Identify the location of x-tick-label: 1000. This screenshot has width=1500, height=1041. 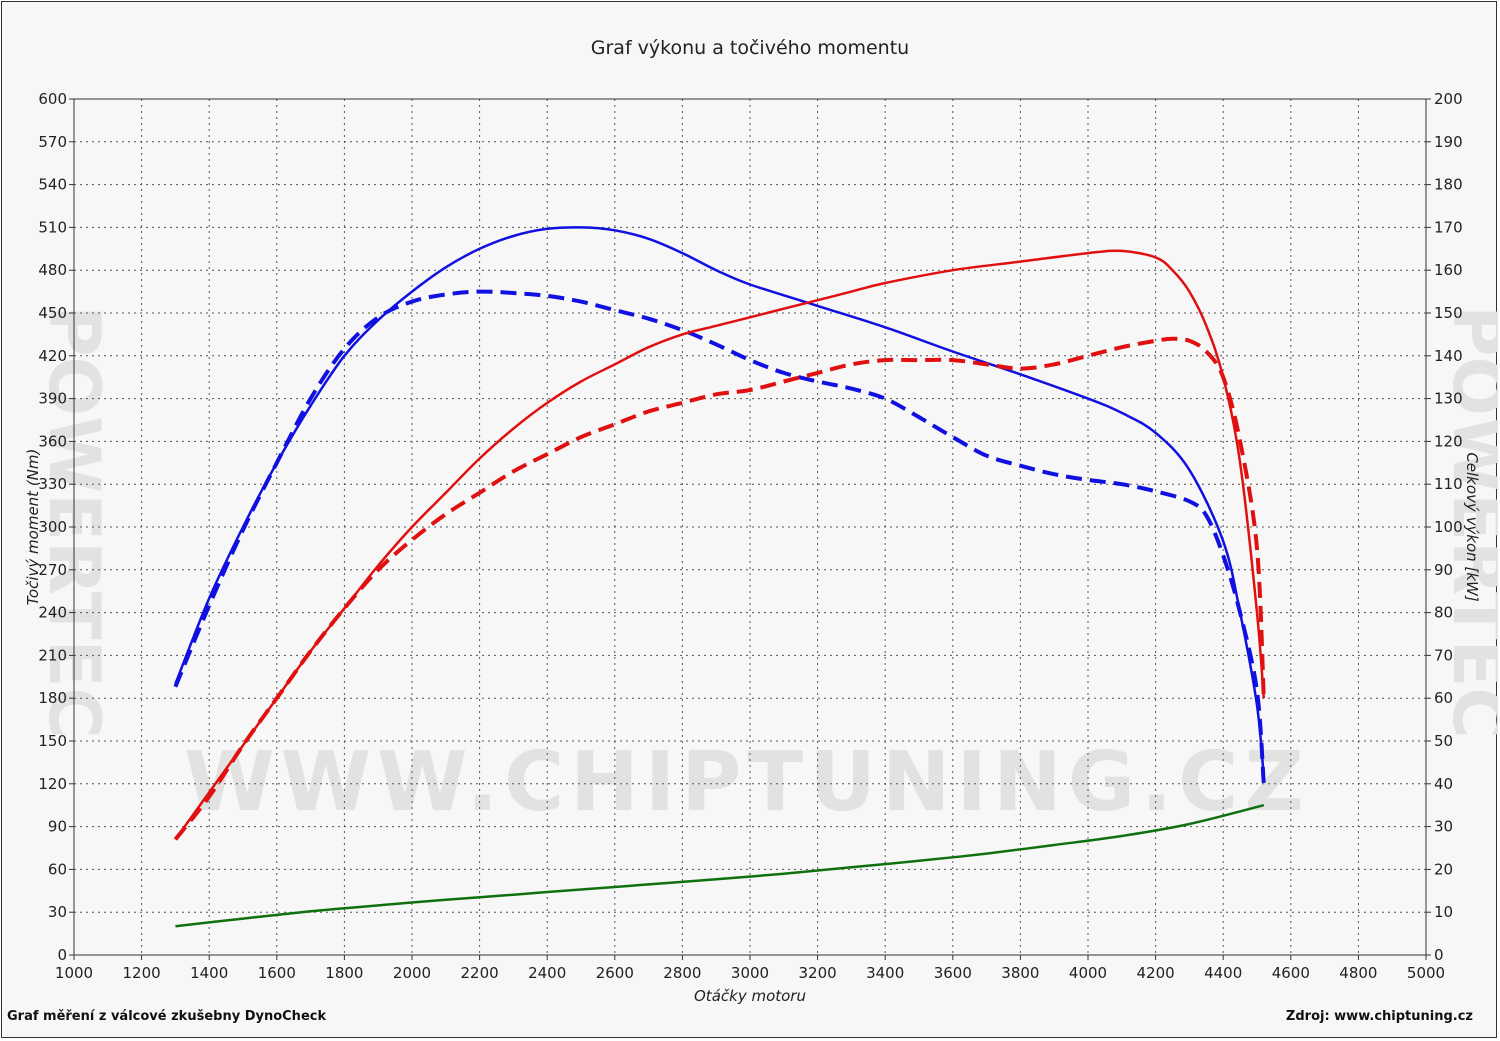
(74, 973).